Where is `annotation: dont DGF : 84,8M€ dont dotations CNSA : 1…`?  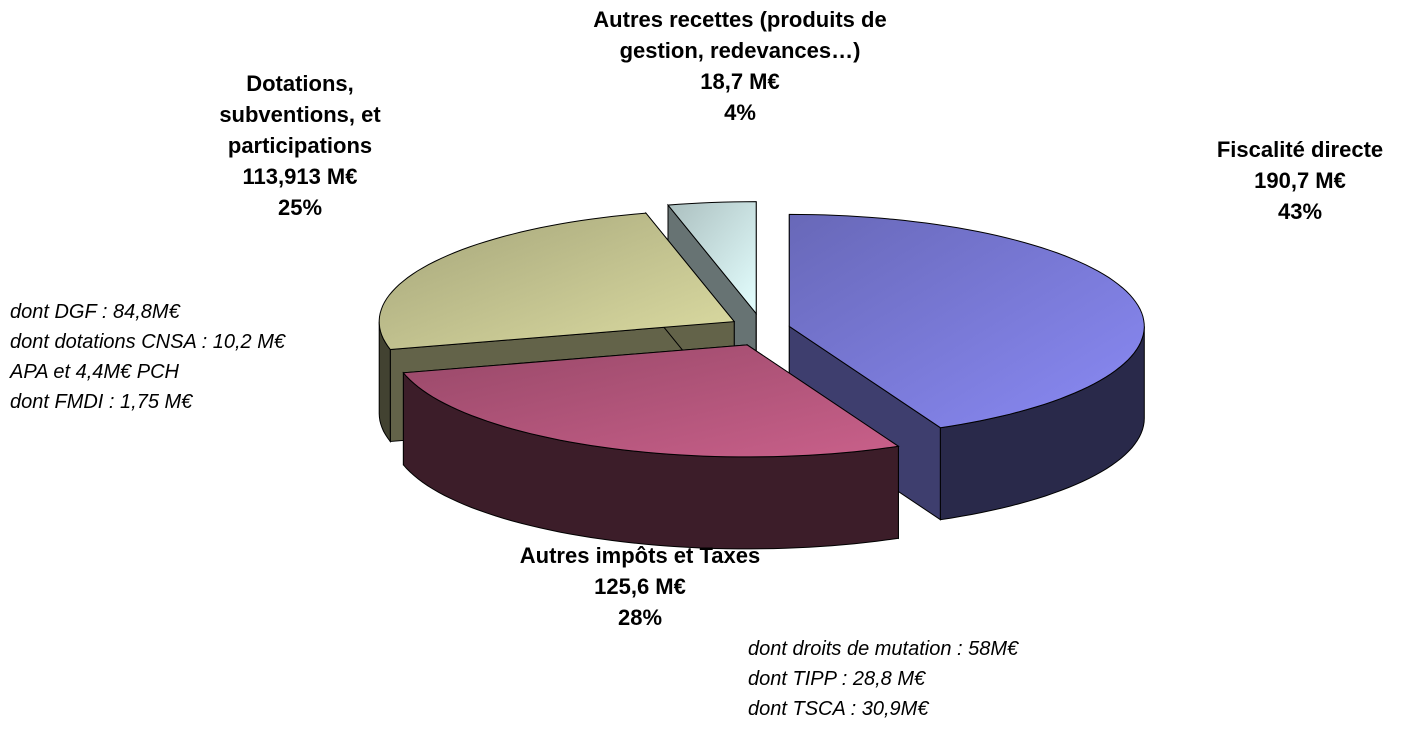 annotation: dont DGF : 84,8M€ dont dotations CNSA : 1… is located at coordinates (160, 357).